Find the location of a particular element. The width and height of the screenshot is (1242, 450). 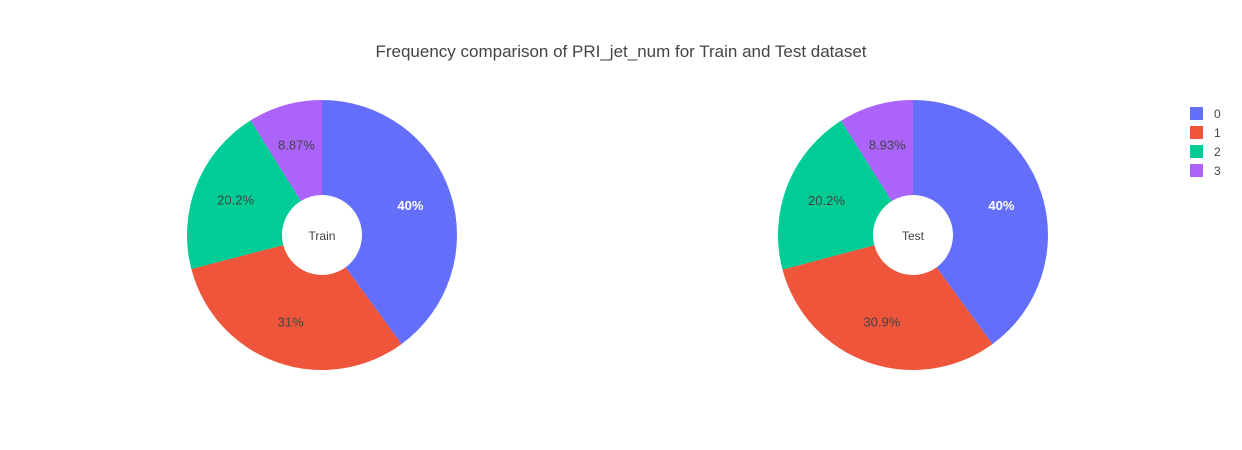

pie-test: 40% 30.9% 20.2% 8.93% Test is located at coordinates (912, 235).